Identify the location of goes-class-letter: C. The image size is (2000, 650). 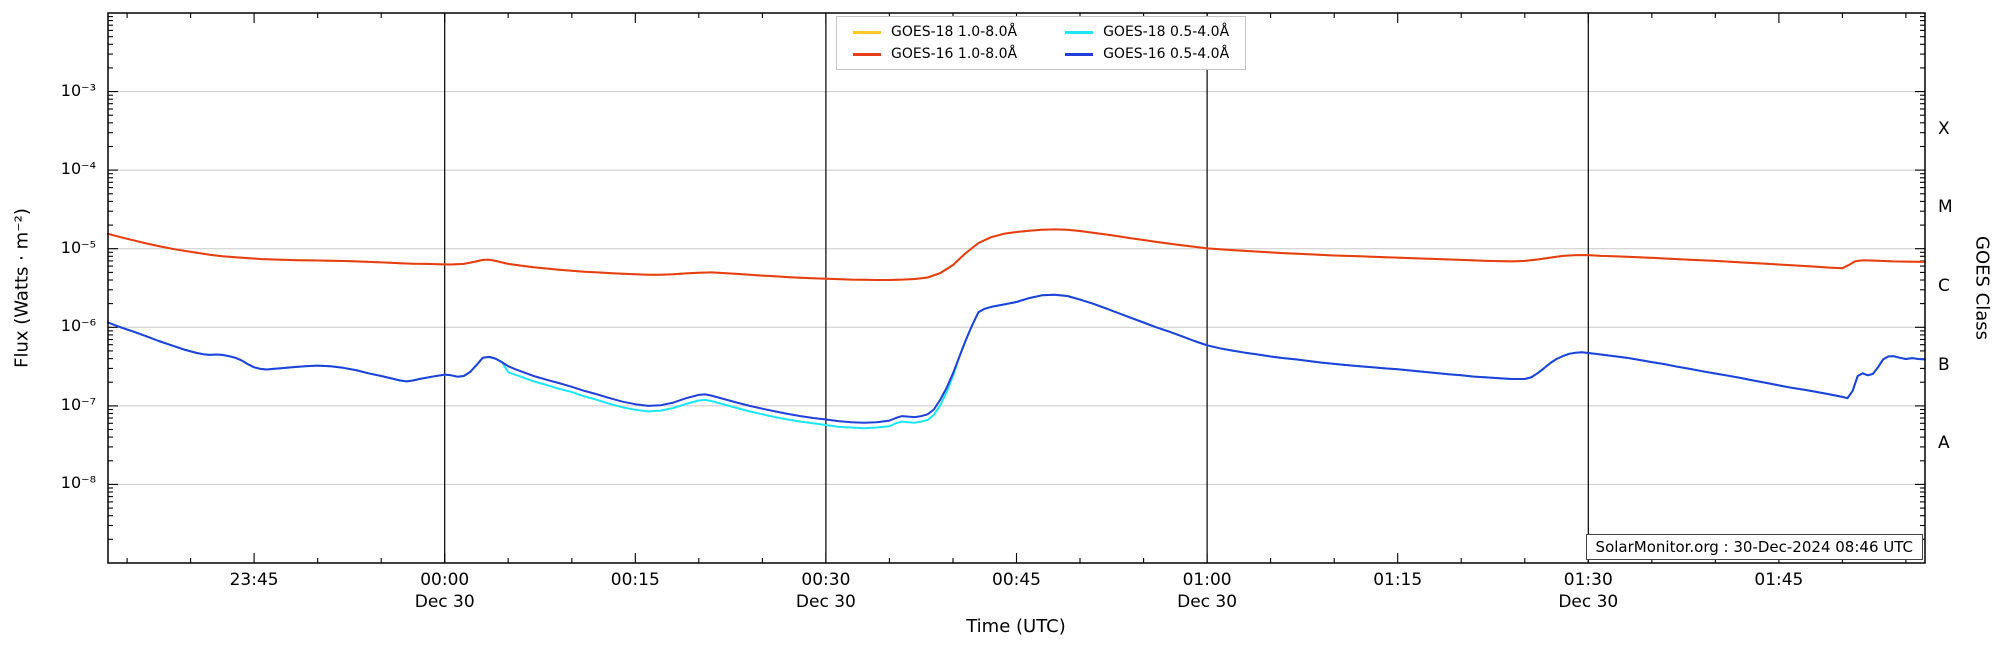
(1944, 286).